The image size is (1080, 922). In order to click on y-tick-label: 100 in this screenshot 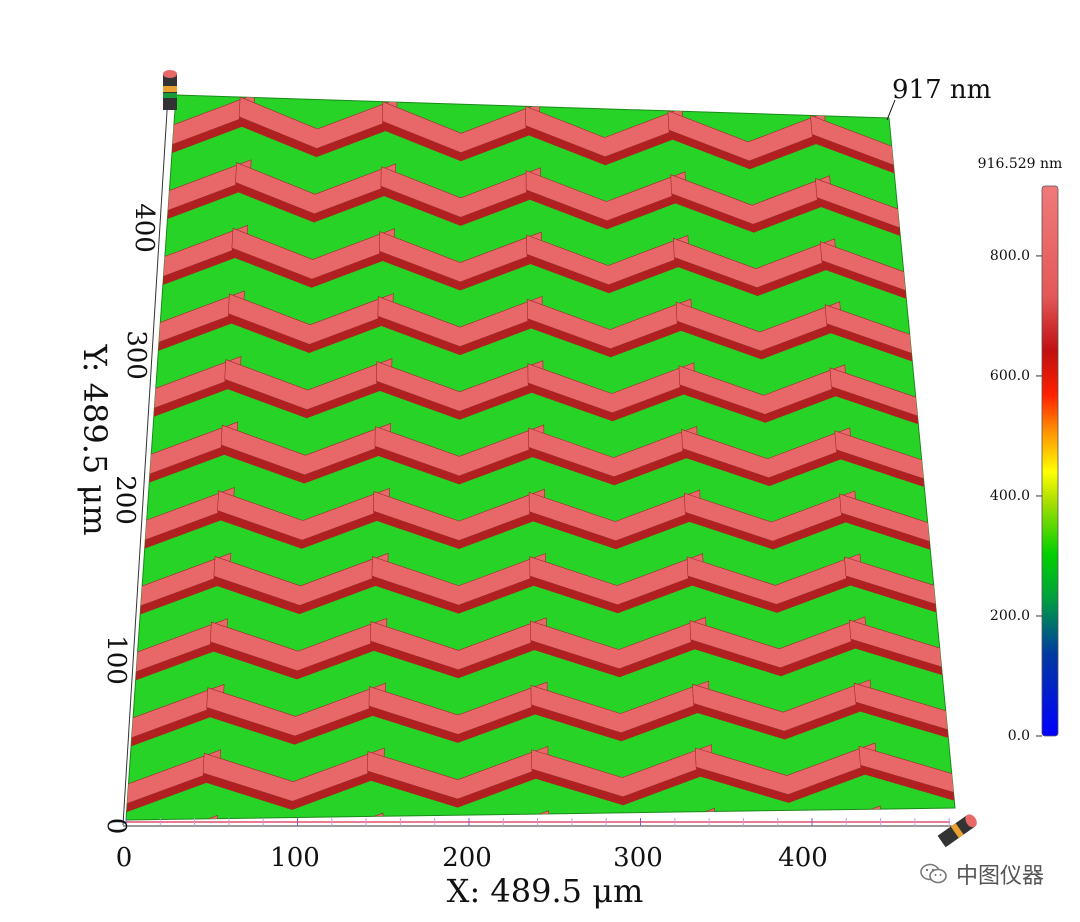, I will do `click(116, 660)`.